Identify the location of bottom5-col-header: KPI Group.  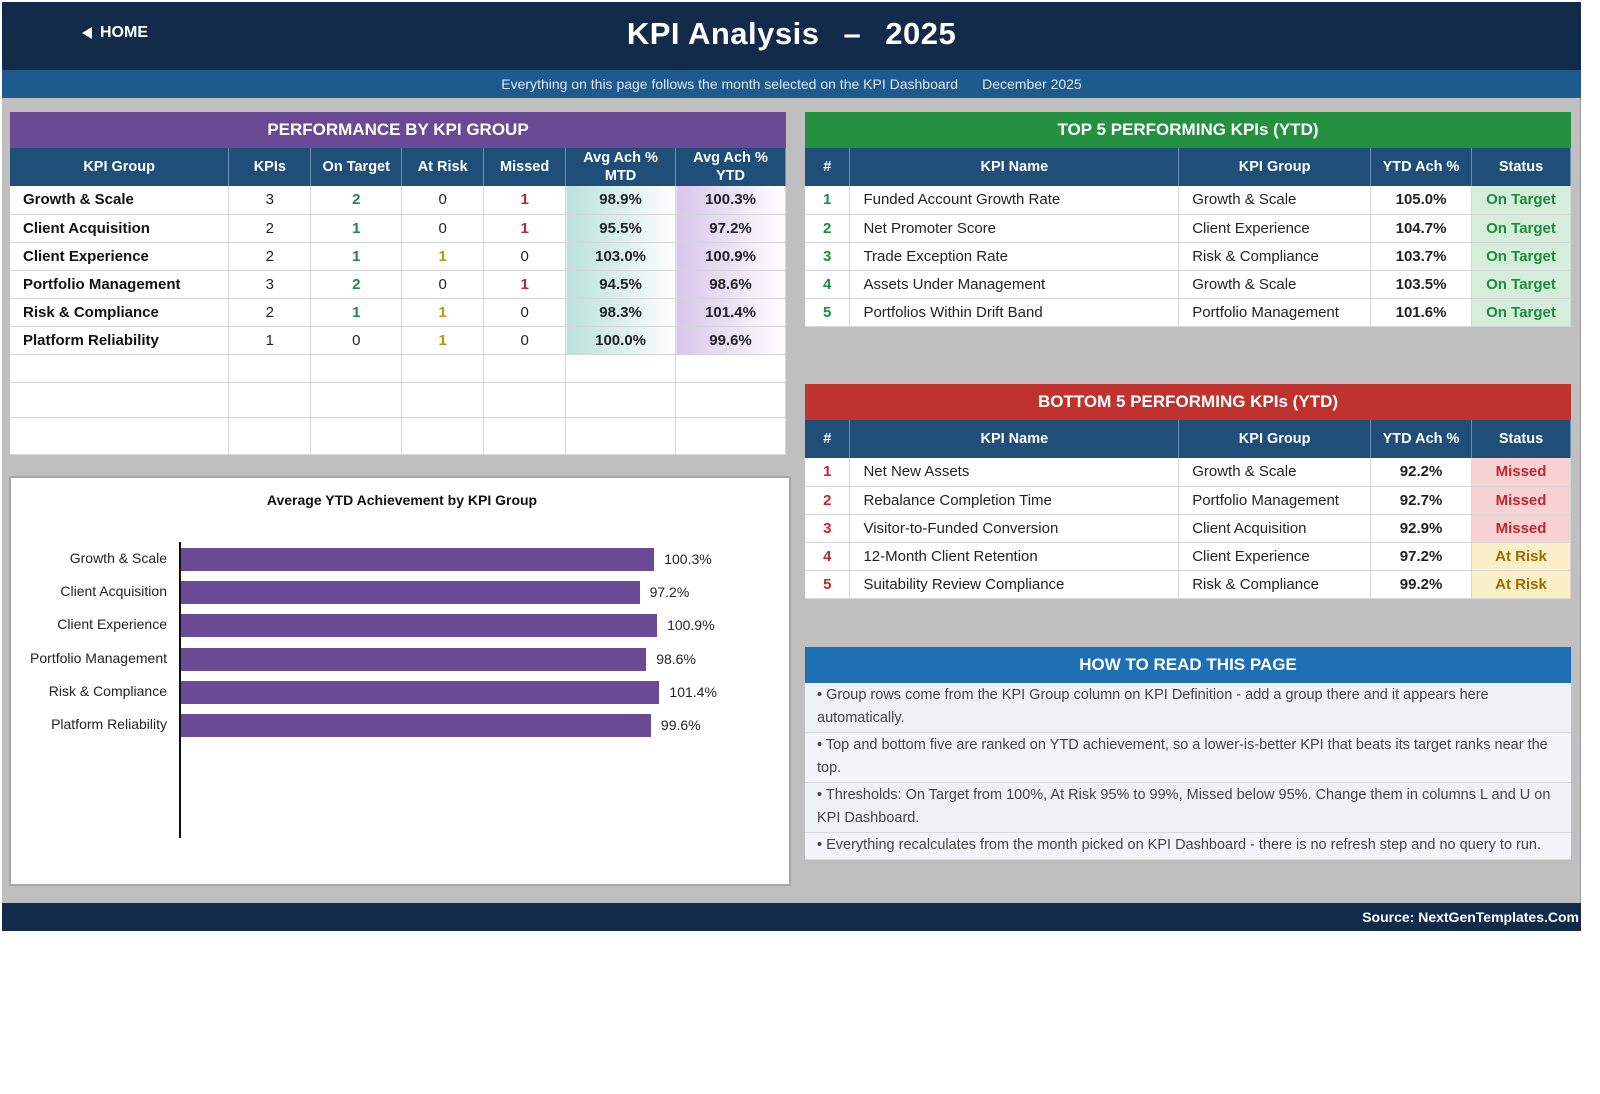
(1275, 439).